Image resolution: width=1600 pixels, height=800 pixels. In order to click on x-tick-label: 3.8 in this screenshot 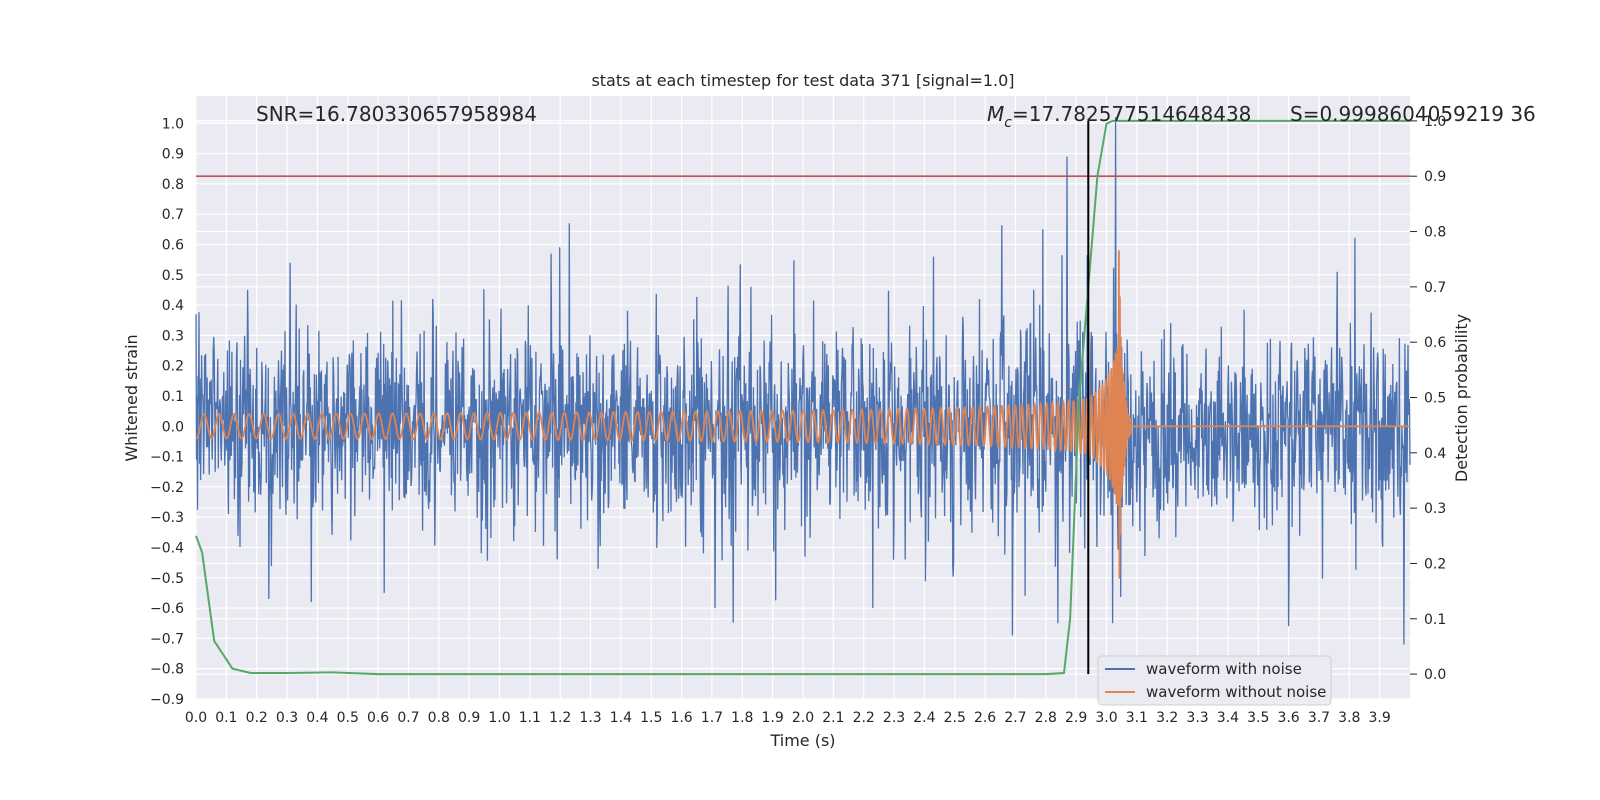, I will do `click(1349, 718)`.